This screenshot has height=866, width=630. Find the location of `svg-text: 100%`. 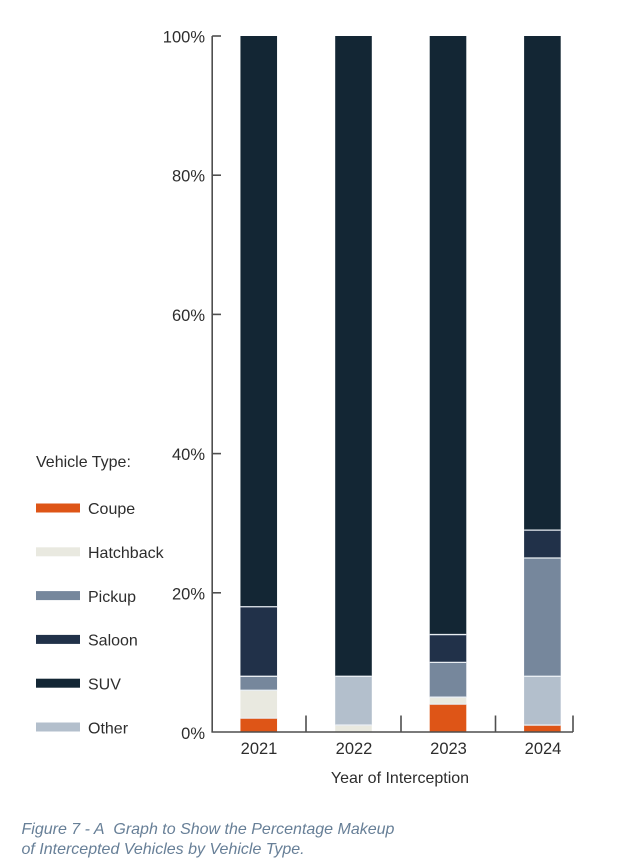

svg-text: 100% is located at coordinates (184, 37).